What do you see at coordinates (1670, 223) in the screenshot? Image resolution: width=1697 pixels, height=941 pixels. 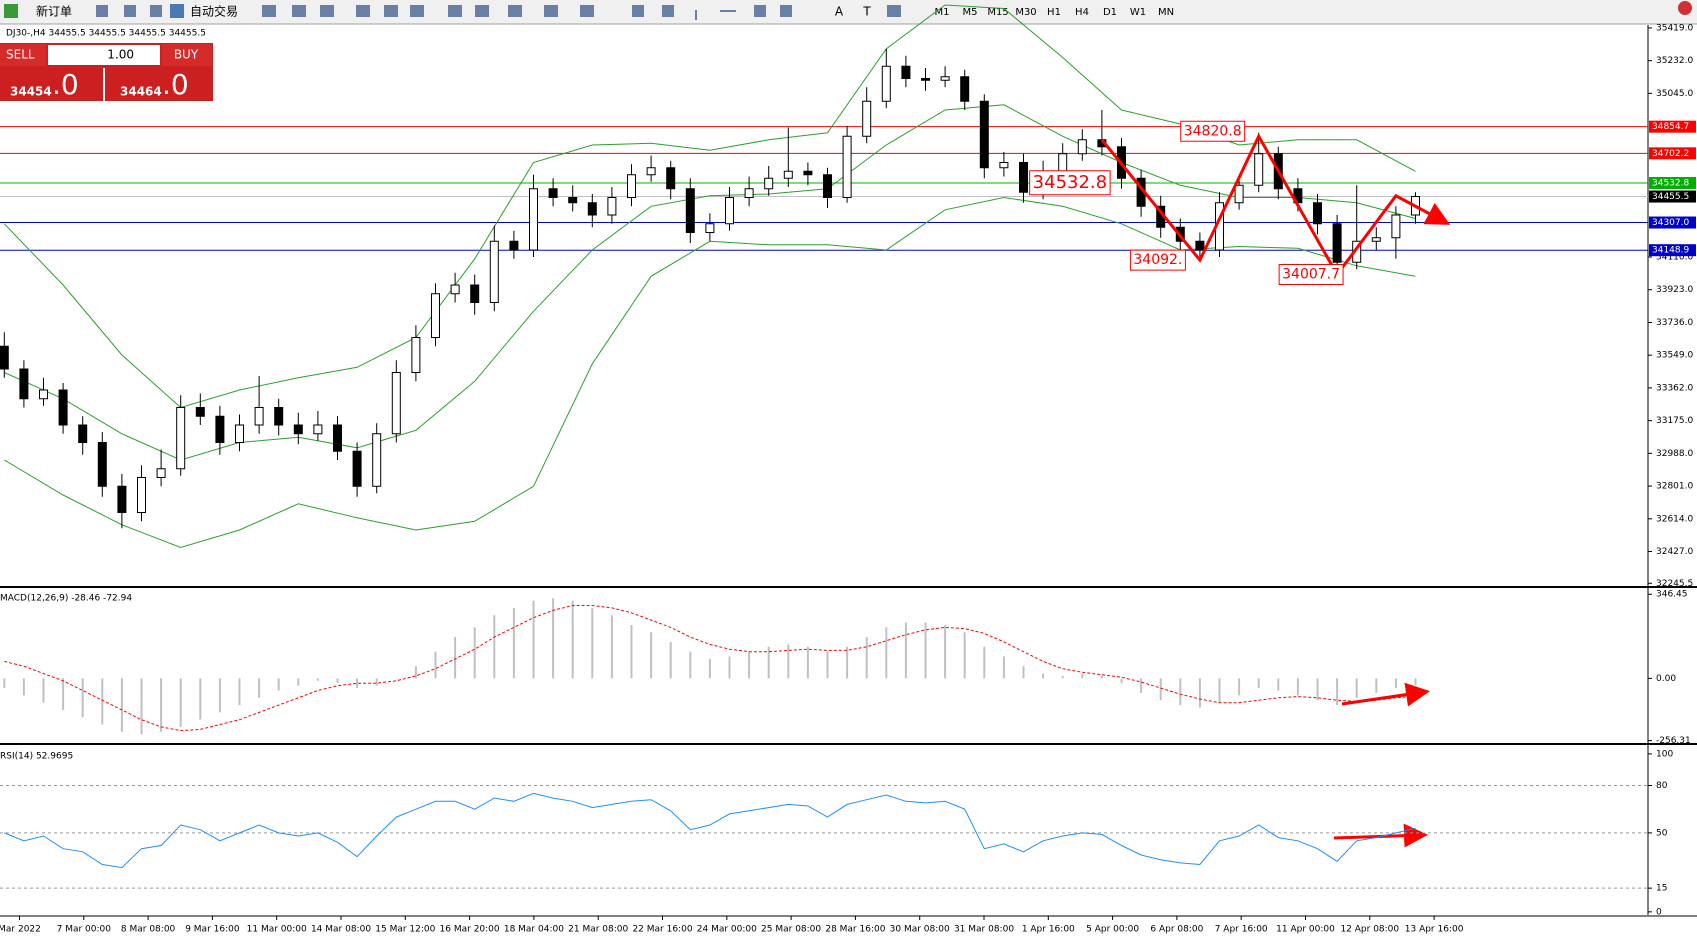 I see `price-tag-label: 34307.0` at bounding box center [1670, 223].